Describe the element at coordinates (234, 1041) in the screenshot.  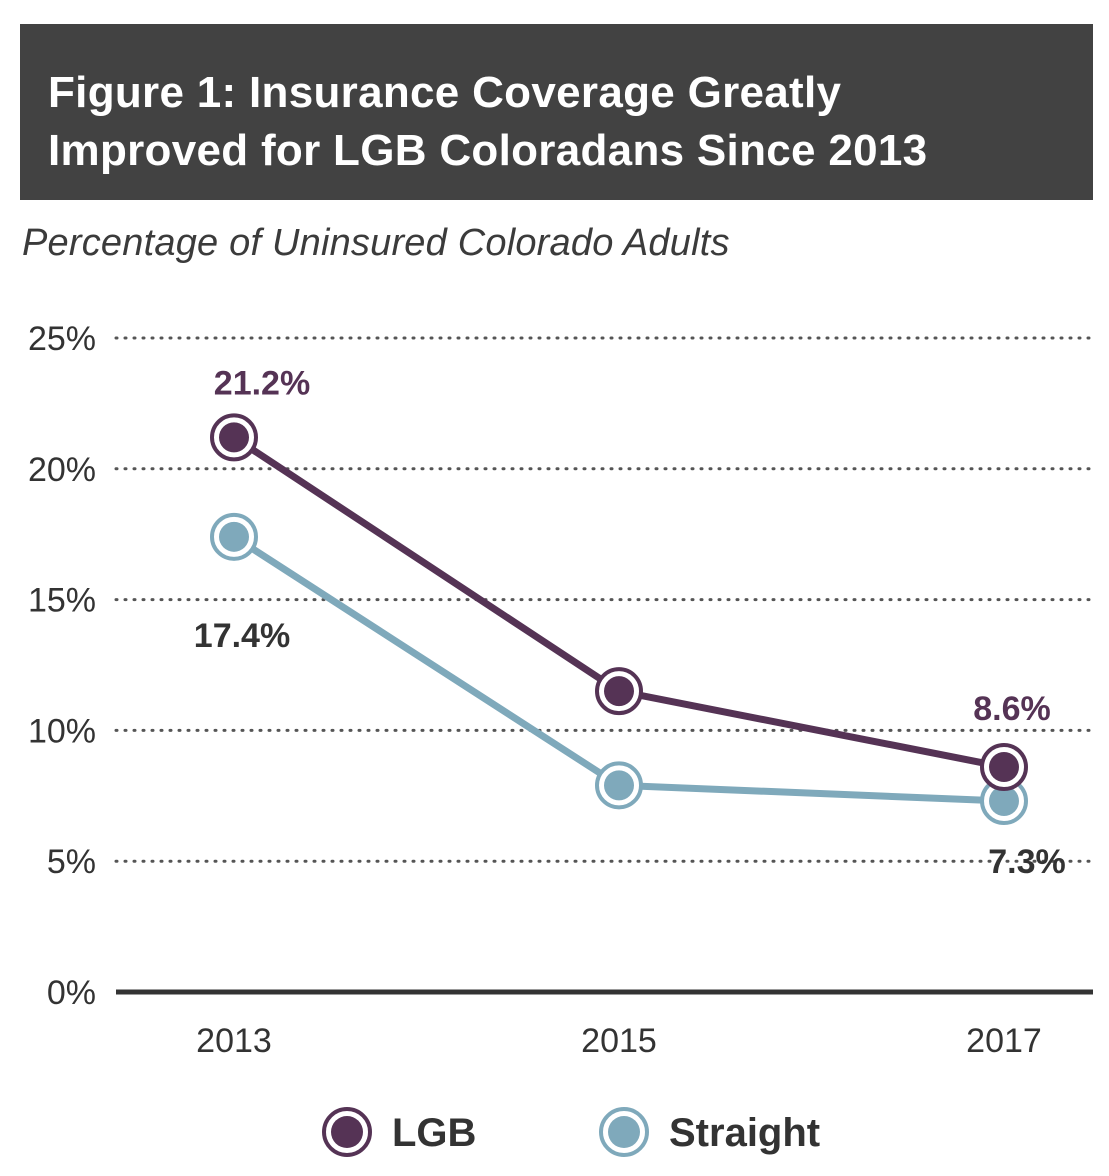
I see `x-tick-label: 2013` at that location.